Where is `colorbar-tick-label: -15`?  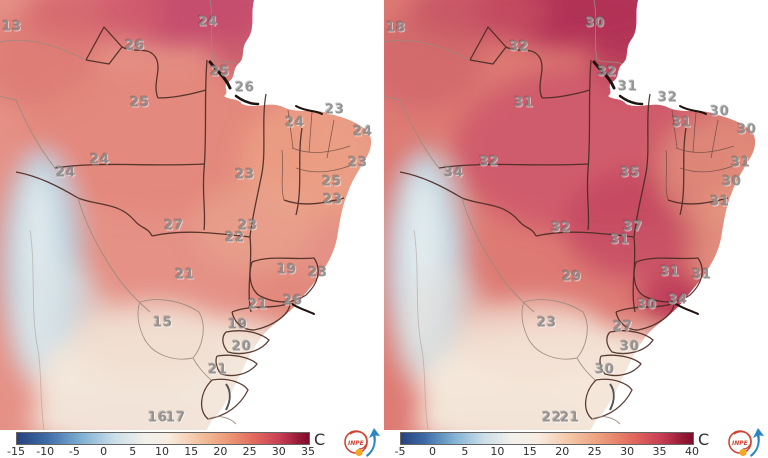 colorbar-tick-label: -15 is located at coordinates (16, 451).